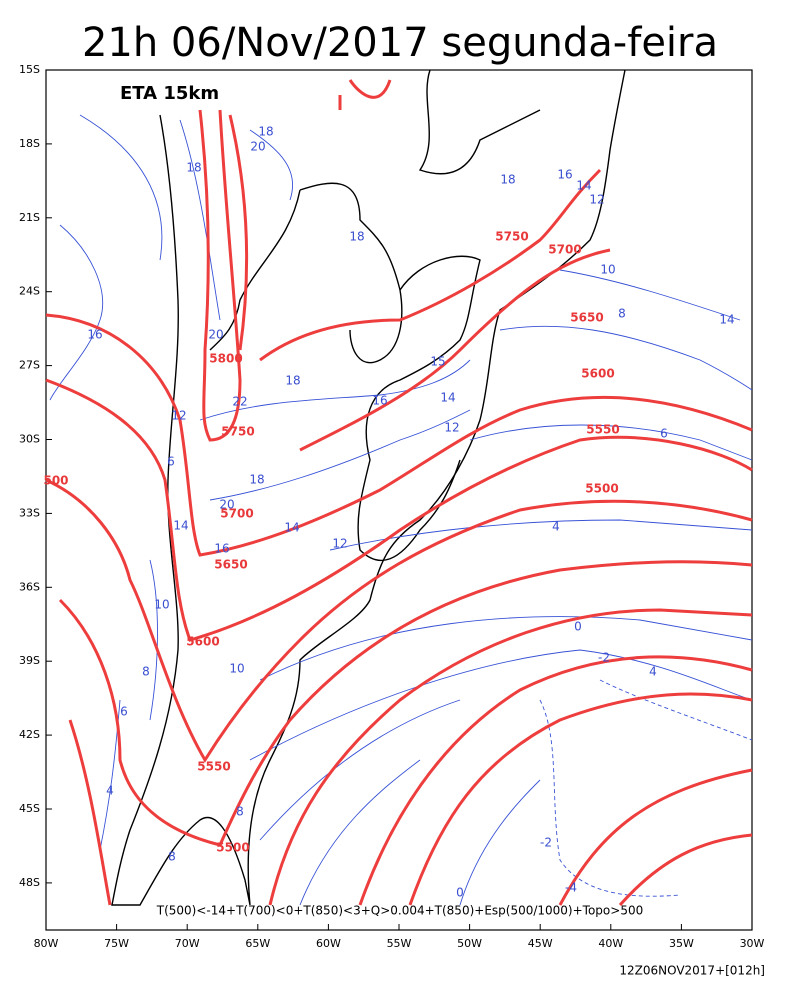 The width and height of the screenshot is (800, 1000). Describe the element at coordinates (571, 888) in the screenshot. I see `temperature-label: -4` at that location.